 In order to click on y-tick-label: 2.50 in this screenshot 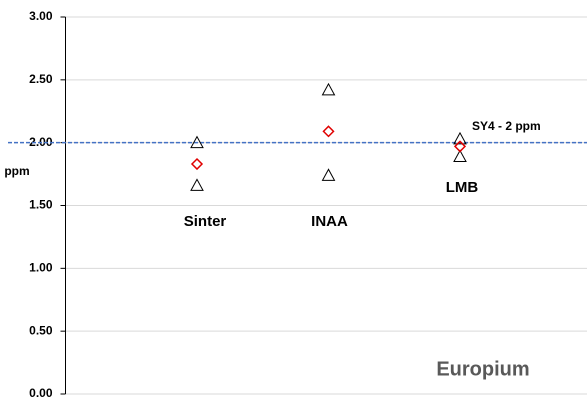, I will do `click(41, 79)`.